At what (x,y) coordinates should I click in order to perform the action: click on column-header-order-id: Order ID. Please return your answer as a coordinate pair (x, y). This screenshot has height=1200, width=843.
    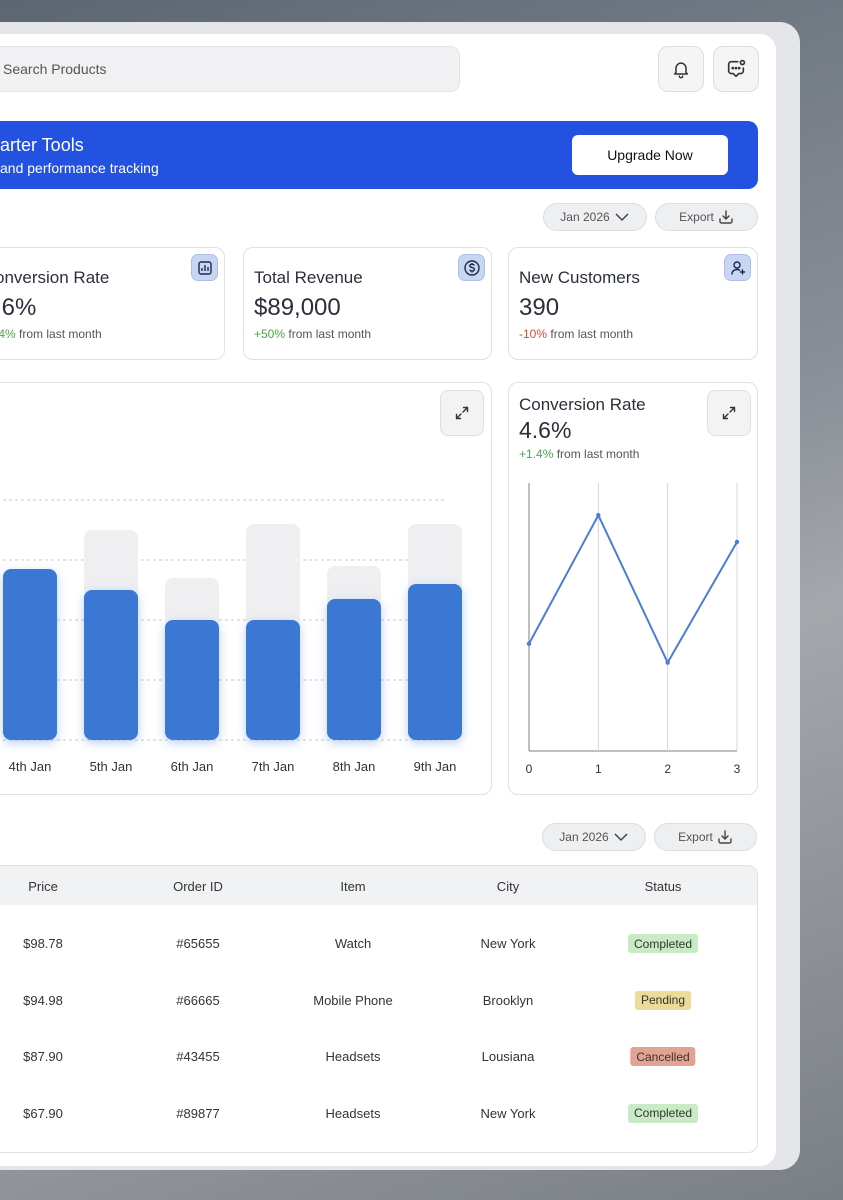
    Looking at the image, I should click on (198, 886).